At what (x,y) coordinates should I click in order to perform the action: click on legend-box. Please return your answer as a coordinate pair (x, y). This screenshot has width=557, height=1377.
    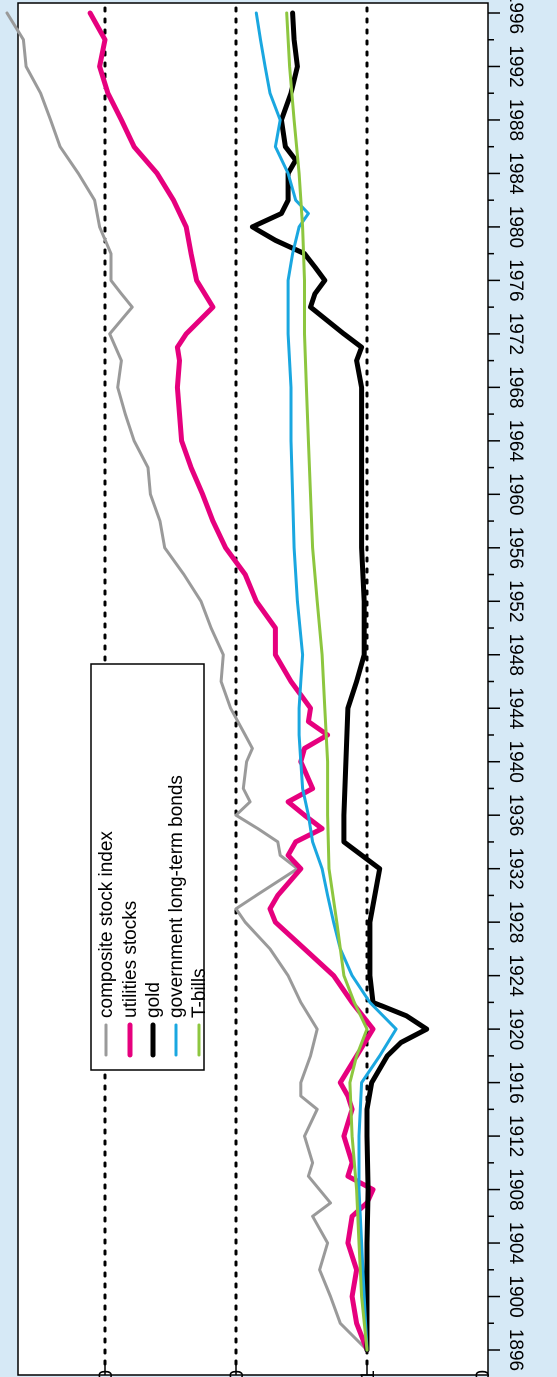
    Looking at the image, I should click on (147, 867).